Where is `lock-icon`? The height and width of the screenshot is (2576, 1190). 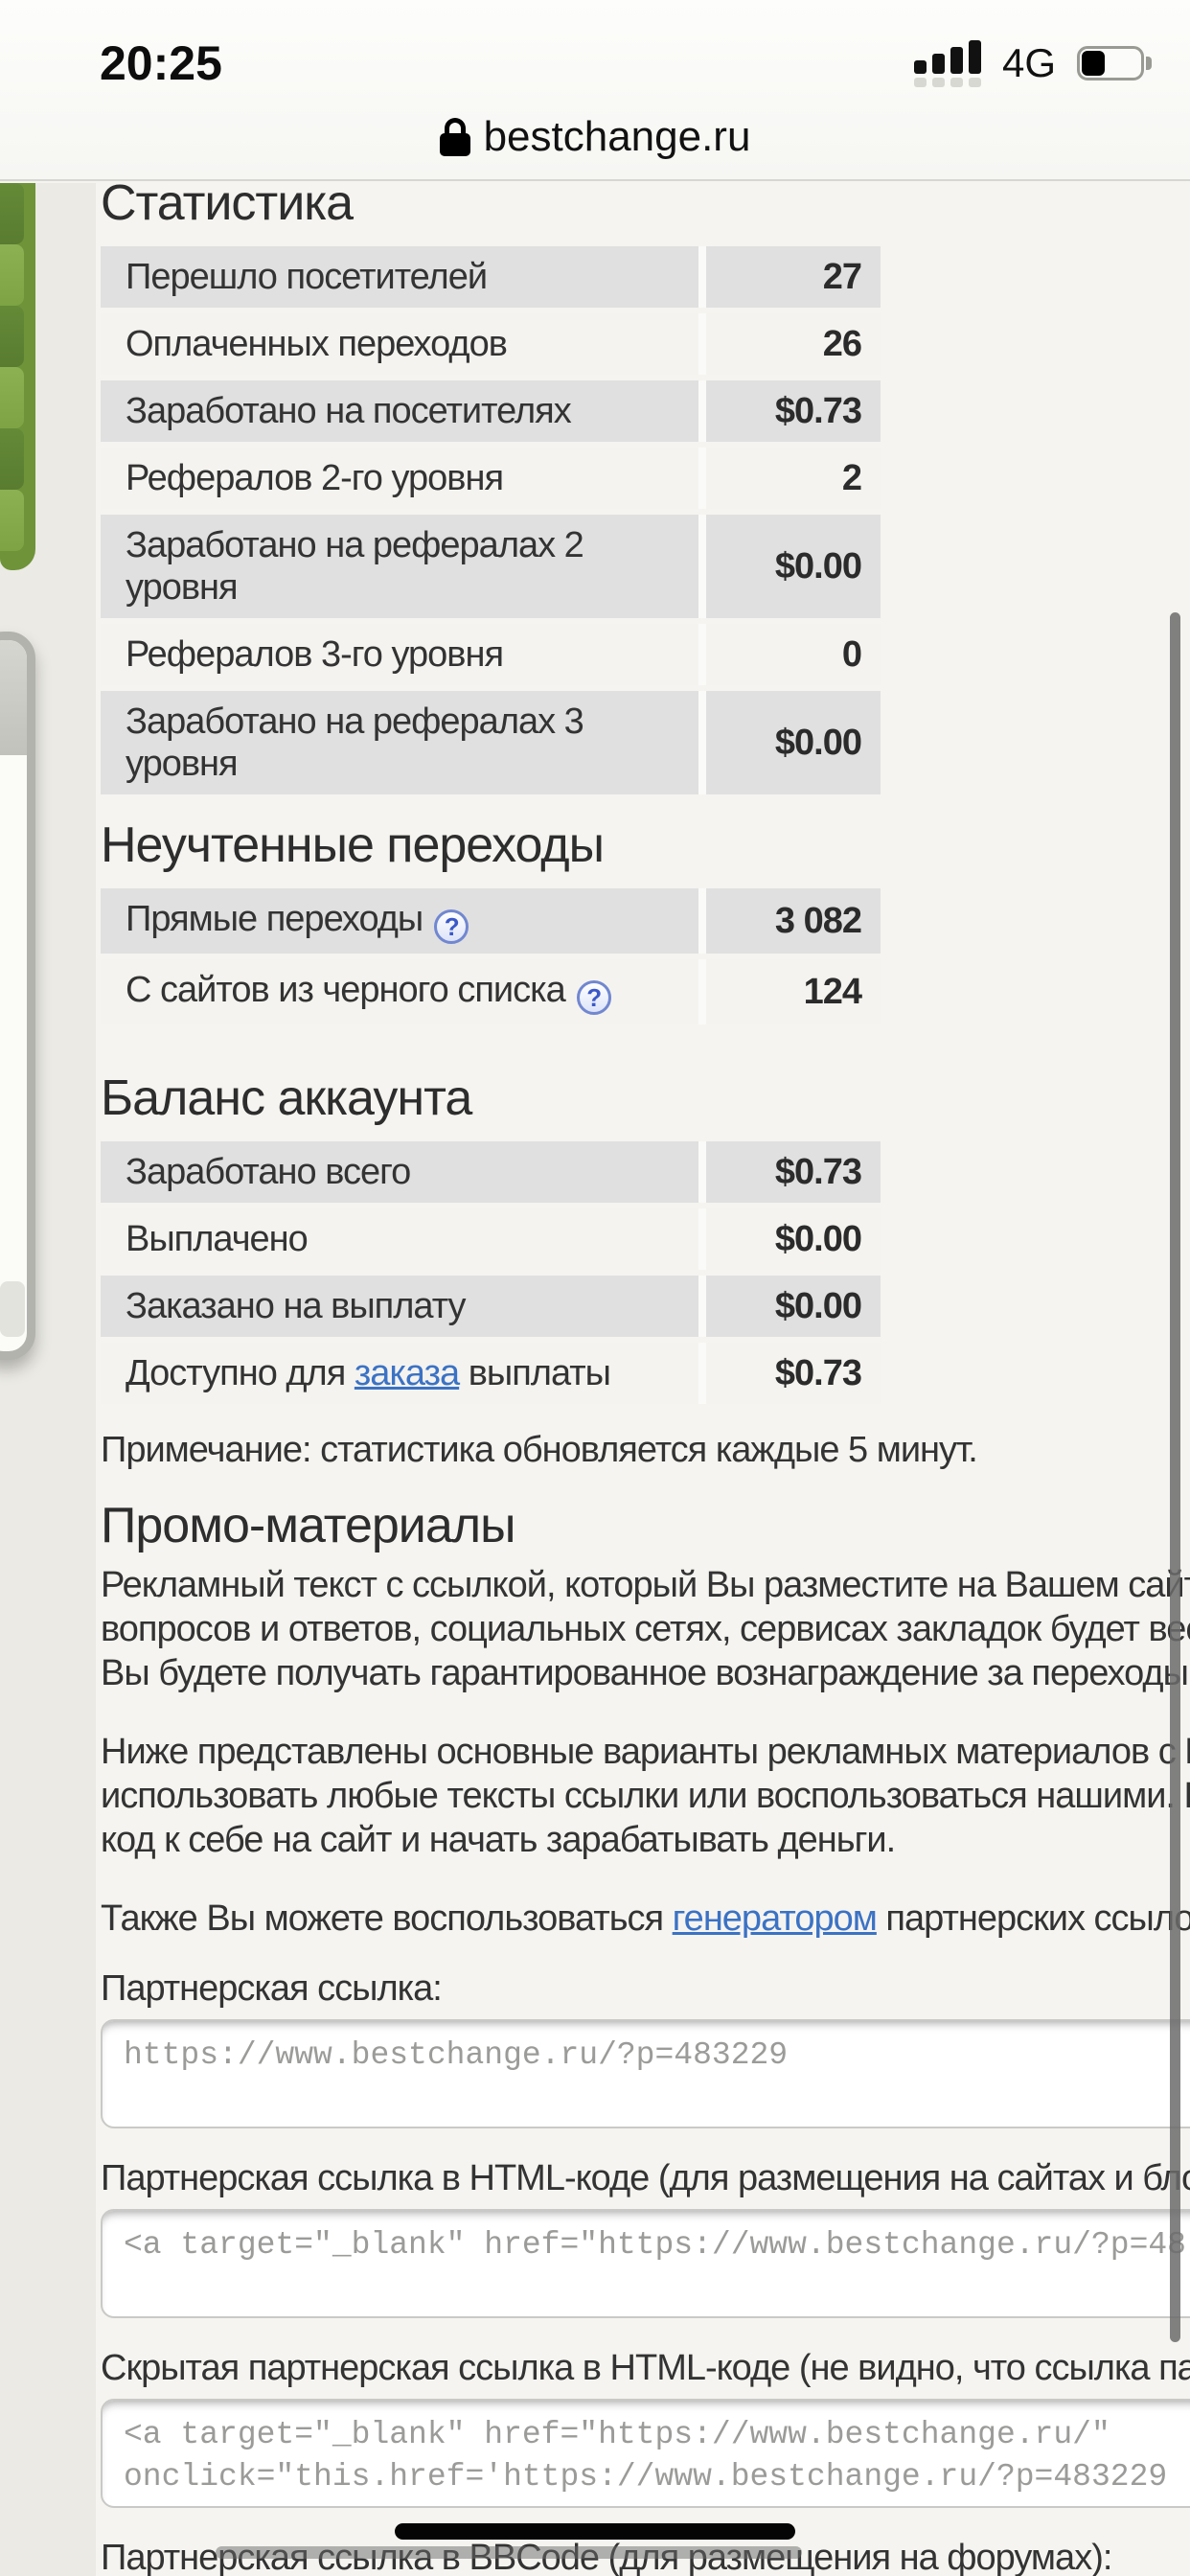 lock-icon is located at coordinates (455, 137).